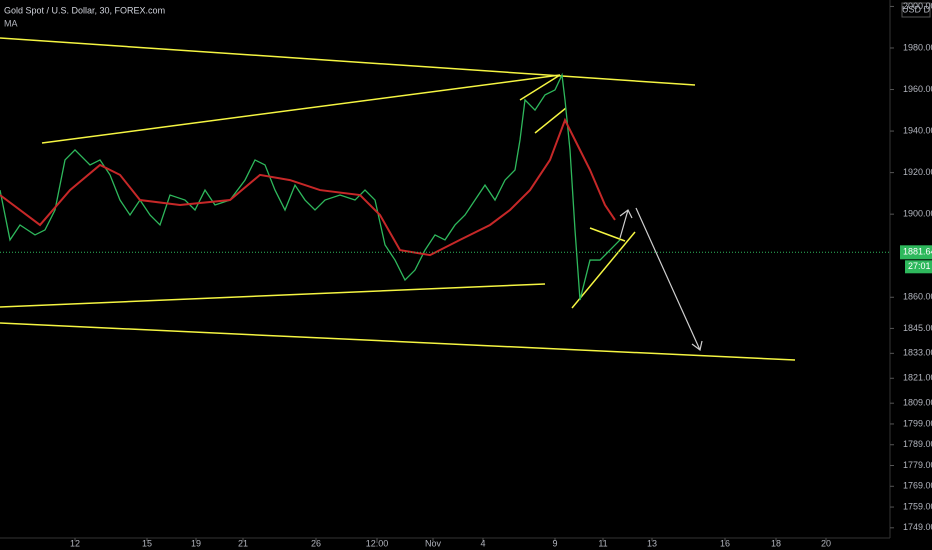 The height and width of the screenshot is (550, 932). Describe the element at coordinates (917, 47) in the screenshot. I see `y-tick-label: 1980.00` at that location.